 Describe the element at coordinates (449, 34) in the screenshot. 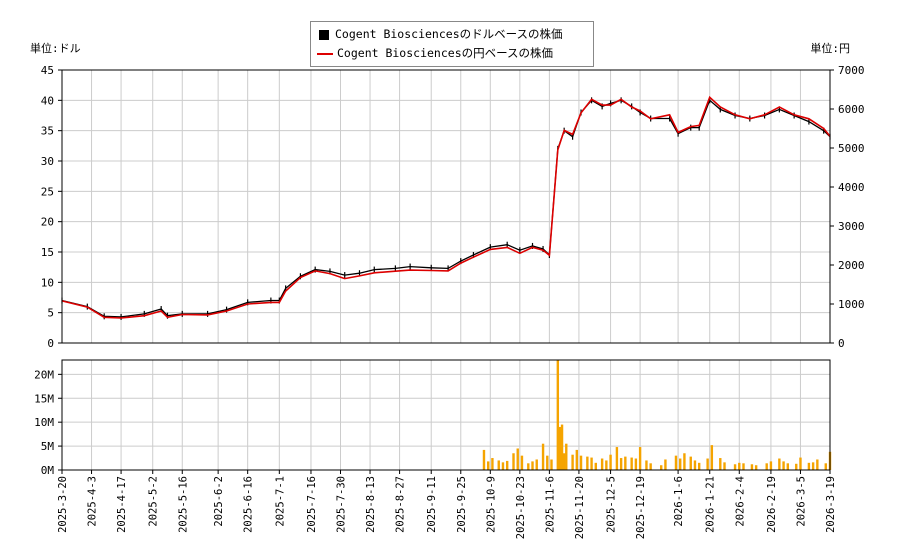

I see `legend-label-usd: Cogent Biosciencesのドルベースの株価` at that location.